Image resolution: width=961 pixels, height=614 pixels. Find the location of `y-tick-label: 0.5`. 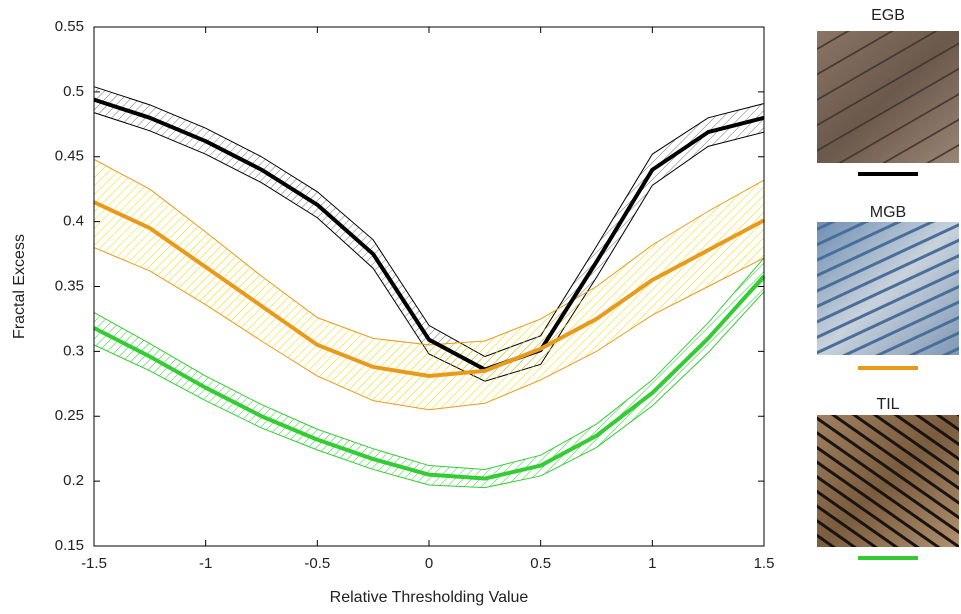

y-tick-label: 0.5 is located at coordinates (73, 91).